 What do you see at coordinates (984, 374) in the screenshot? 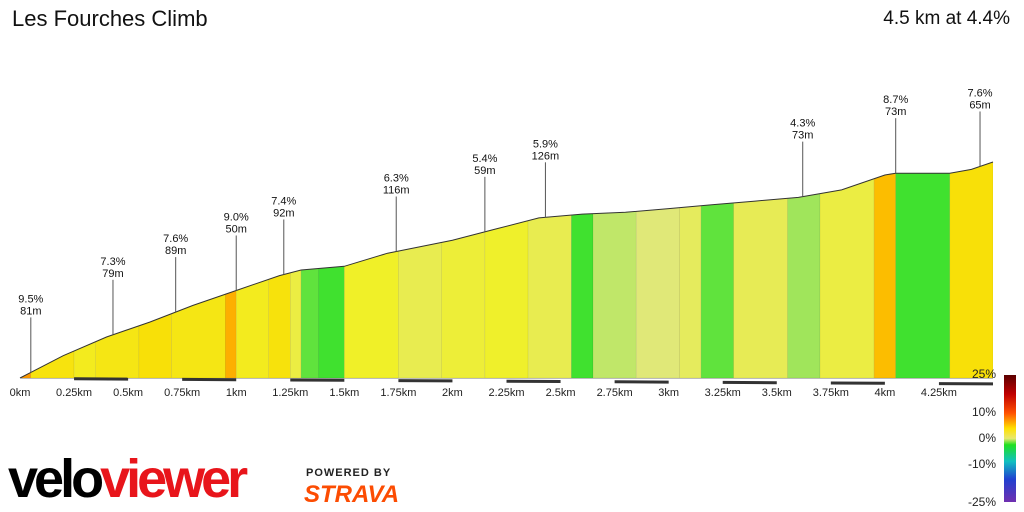
I see `legend-tick-label: 25%` at bounding box center [984, 374].